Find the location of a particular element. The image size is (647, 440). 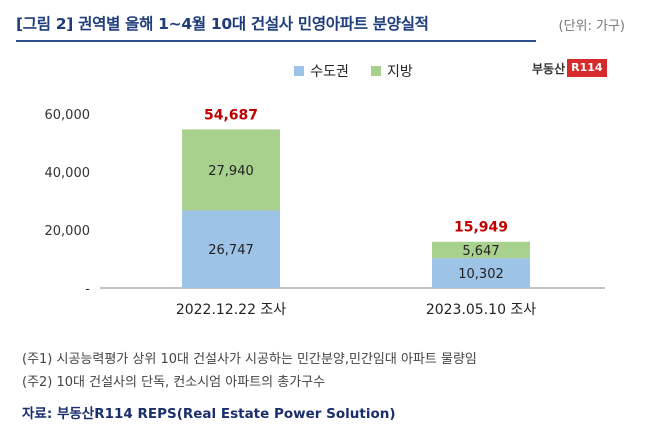

chart-legend: 수도권 지방 is located at coordinates (323, 71).